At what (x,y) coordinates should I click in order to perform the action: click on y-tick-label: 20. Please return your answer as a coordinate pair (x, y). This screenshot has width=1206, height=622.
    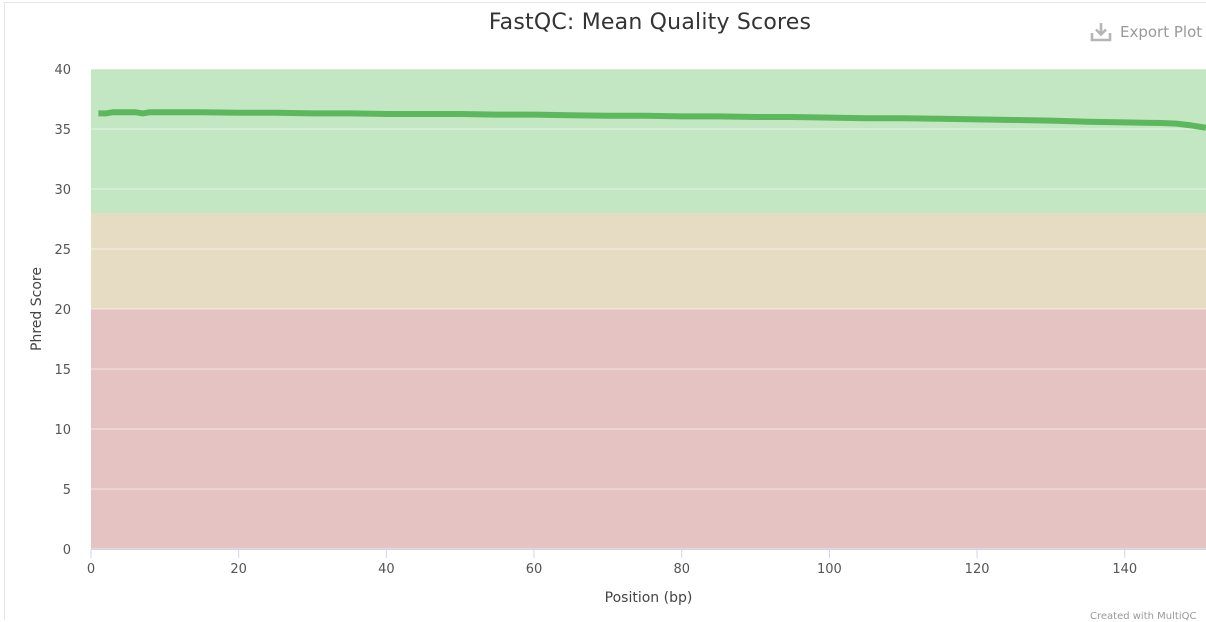
    Looking at the image, I should click on (62, 310).